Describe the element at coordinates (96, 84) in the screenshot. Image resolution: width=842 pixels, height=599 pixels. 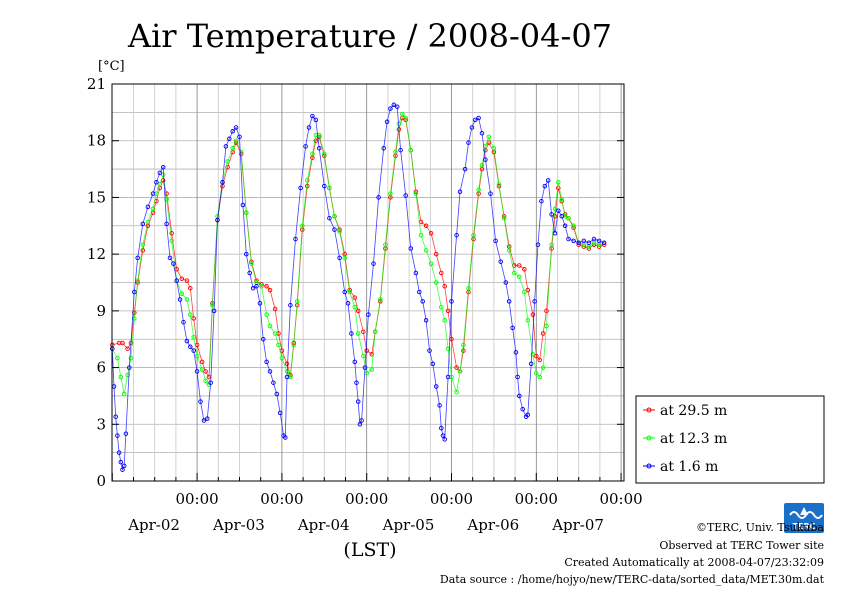
I see `y-tick-label: 21` at that location.